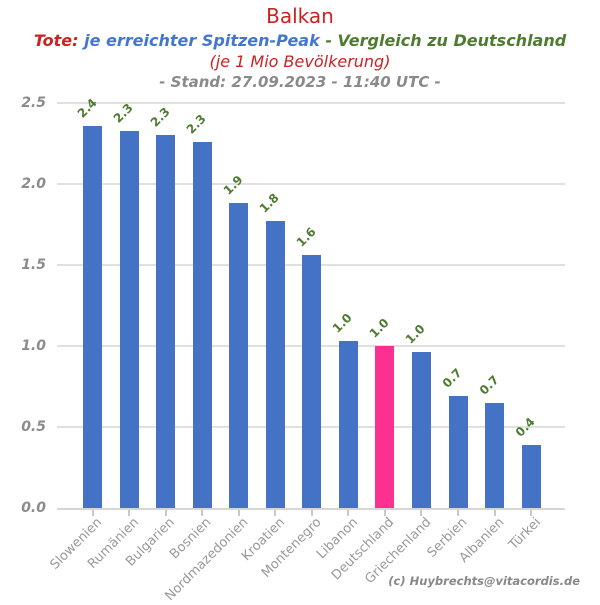 The height and width of the screenshot is (605, 600). What do you see at coordinates (385, 427) in the screenshot?
I see `bar-highlight-Deutschland` at bounding box center [385, 427].